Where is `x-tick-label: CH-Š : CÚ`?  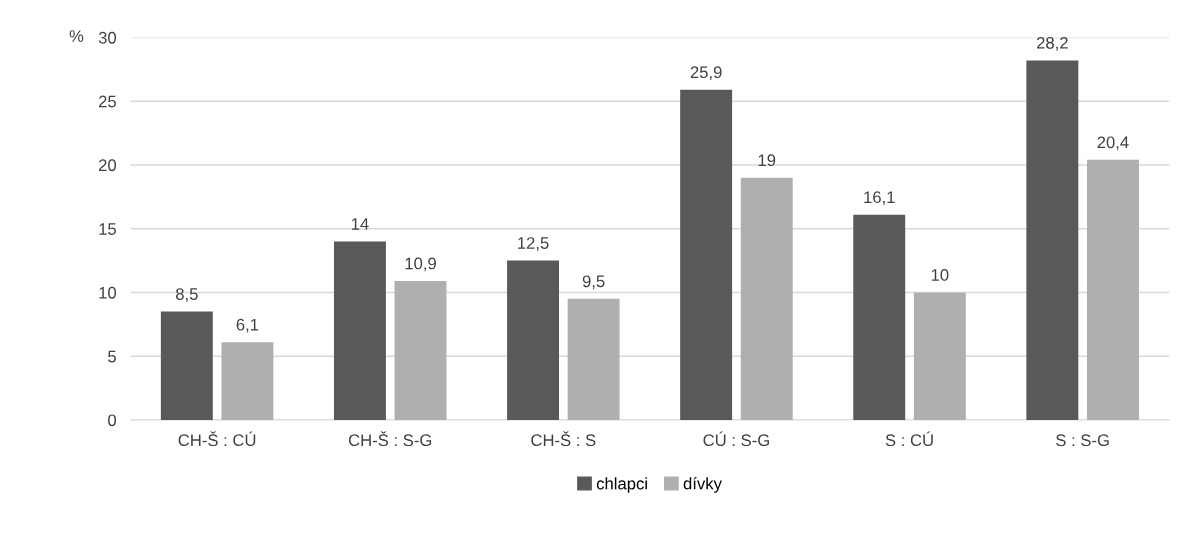
x-tick-label: CH-Š : CÚ is located at coordinates (217, 439).